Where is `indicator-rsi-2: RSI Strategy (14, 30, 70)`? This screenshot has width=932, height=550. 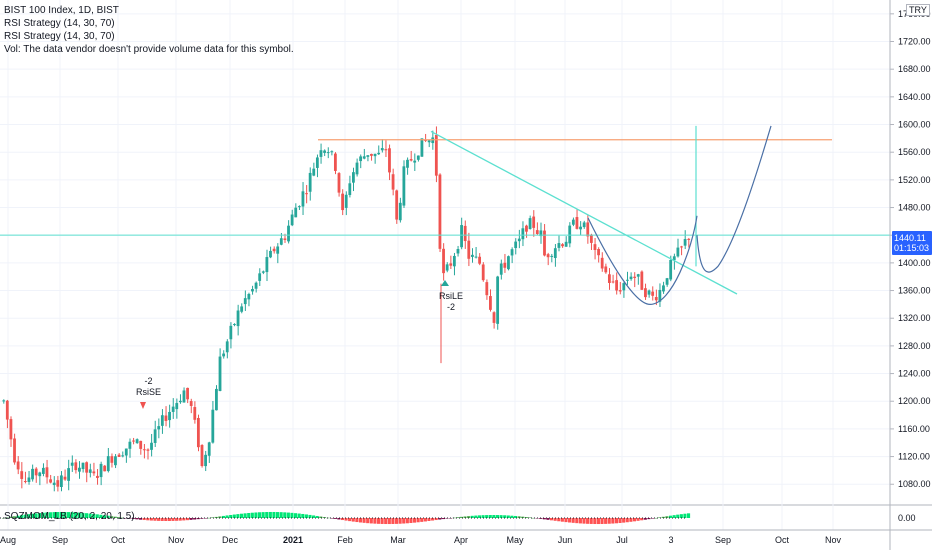
indicator-rsi-2: RSI Strategy (14, 30, 70) is located at coordinates (59, 36).